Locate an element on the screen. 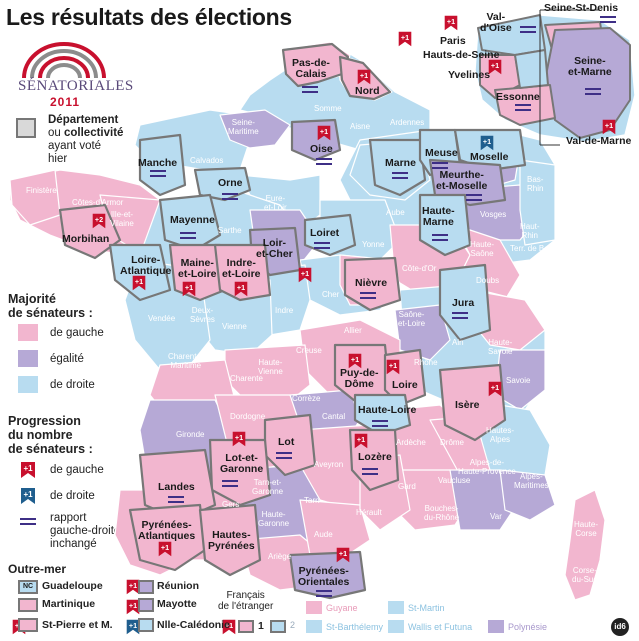  dep-calvados: Calvados is located at coordinates (207, 160).